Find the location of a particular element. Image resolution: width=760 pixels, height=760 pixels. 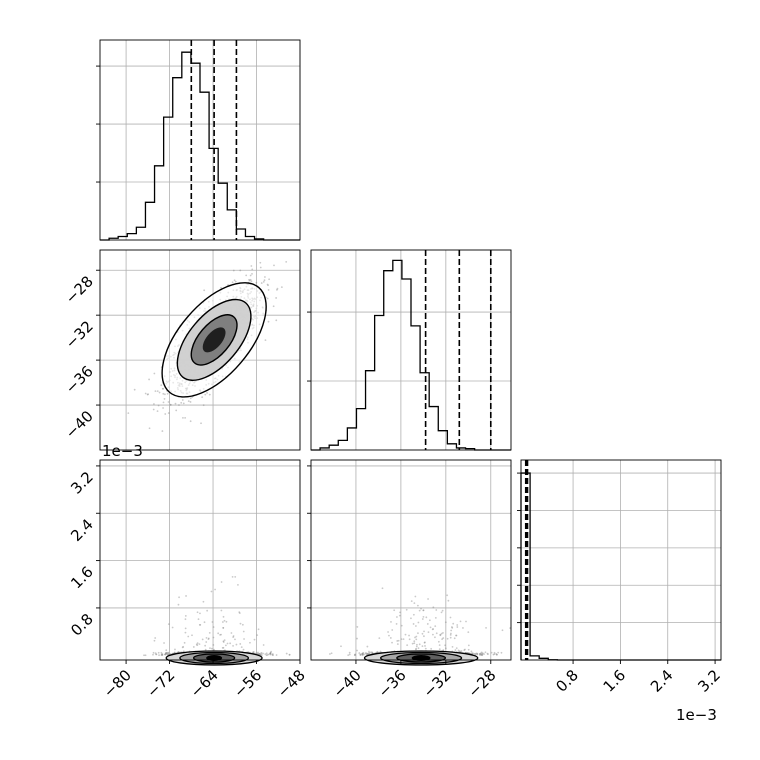

y-tick-label: 1.6 is located at coordinates (82, 578).